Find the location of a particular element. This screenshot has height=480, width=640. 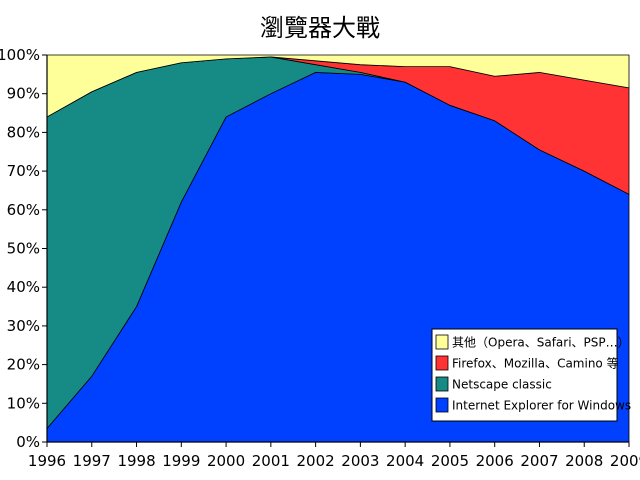

y-tick-label-10: 100% is located at coordinates (20, 55).